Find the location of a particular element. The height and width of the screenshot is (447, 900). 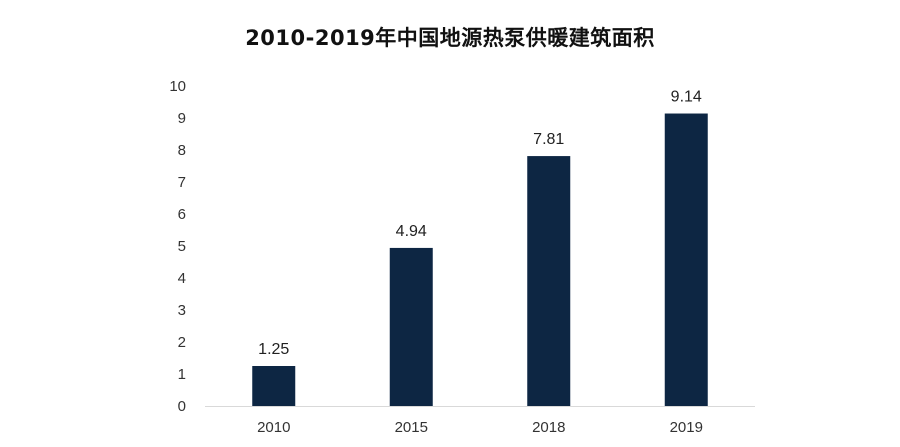

bar-2010 is located at coordinates (274, 386).